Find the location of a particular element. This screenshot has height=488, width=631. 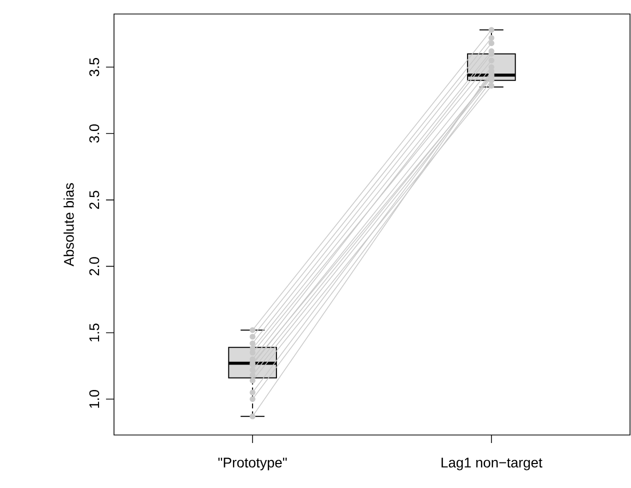

y-axis-title: Absolute bias is located at coordinates (69, 224).